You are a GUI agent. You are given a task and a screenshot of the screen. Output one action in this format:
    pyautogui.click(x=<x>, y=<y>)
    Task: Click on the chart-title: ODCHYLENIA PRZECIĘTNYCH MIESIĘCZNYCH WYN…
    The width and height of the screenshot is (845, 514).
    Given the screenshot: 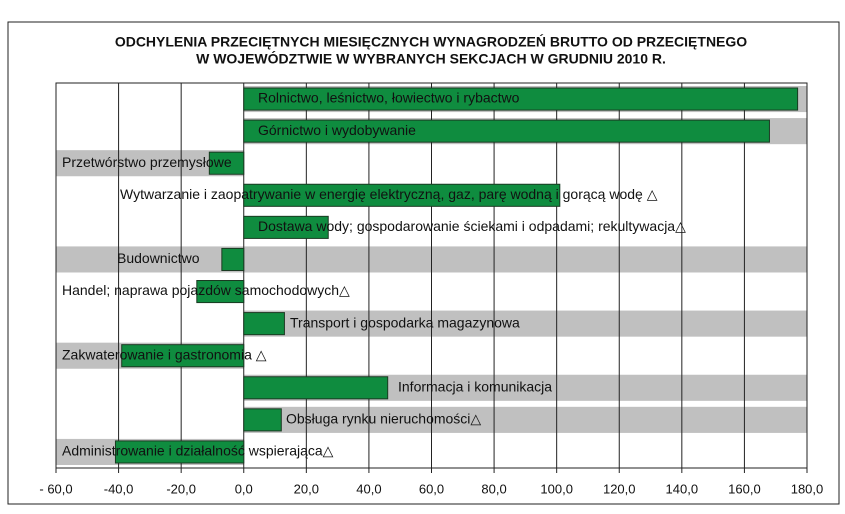 What is the action you would take?
    pyautogui.click(x=431, y=42)
    